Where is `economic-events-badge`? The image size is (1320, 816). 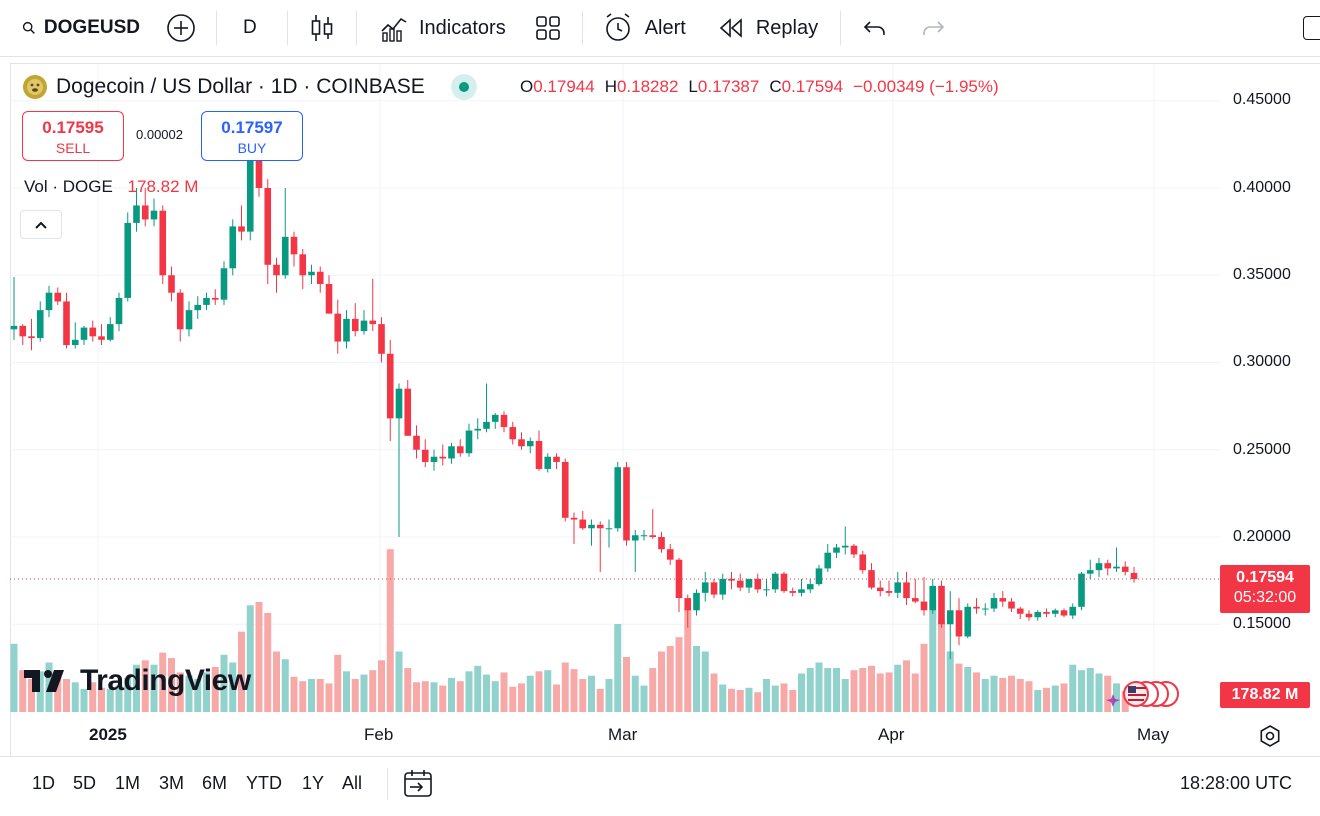 economic-events-badge is located at coordinates (1143, 695).